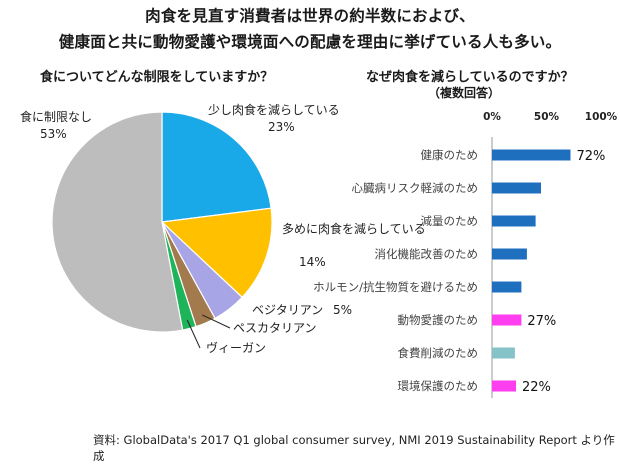 This screenshot has height=464, width=620. Describe the element at coordinates (601, 117) in the screenshot. I see `bar-x-tick-label: 100%` at that location.